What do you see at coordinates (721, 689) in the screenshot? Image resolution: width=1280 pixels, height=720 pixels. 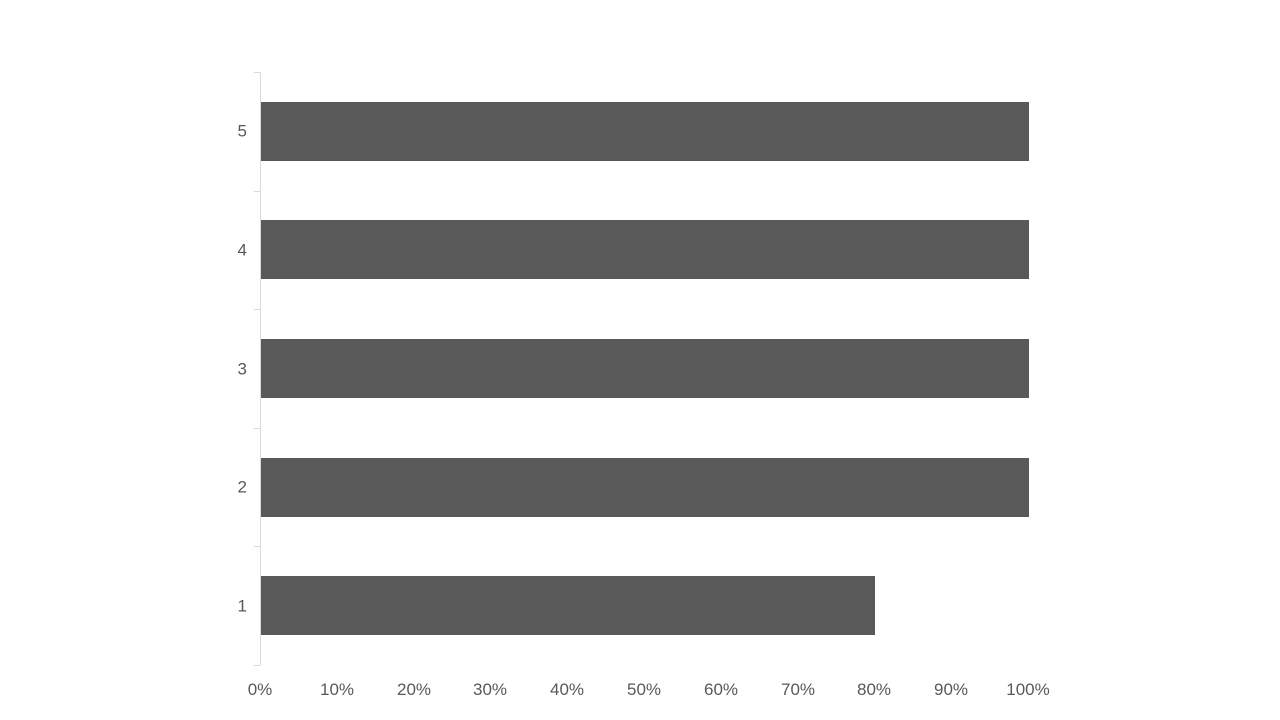 I see `x-axis-label-60pct: 60%` at bounding box center [721, 689].